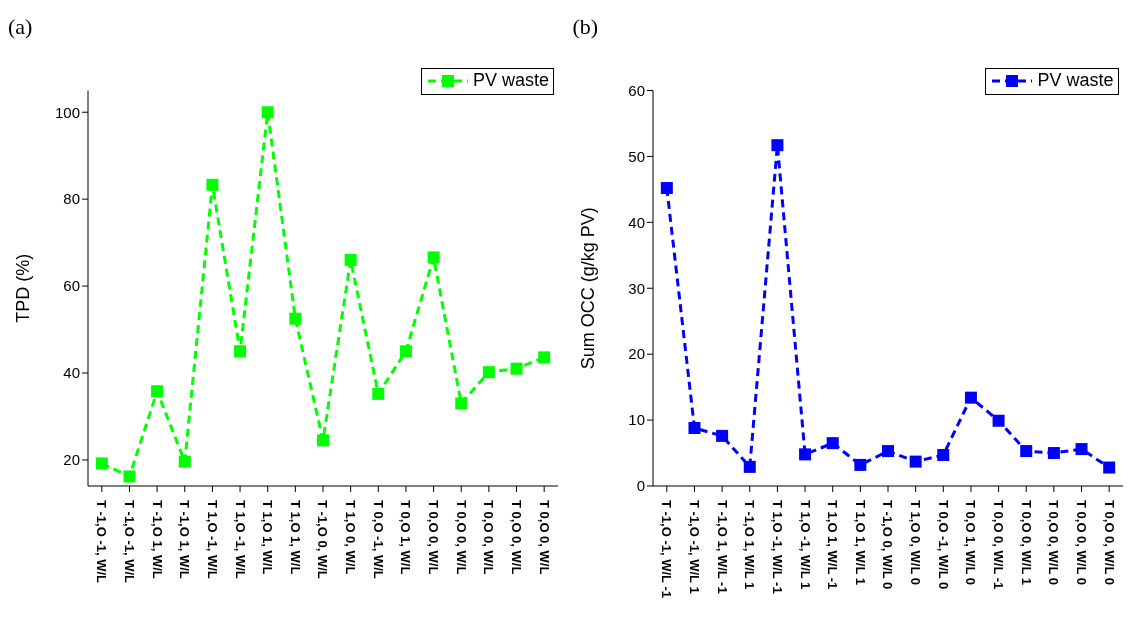 The image size is (1137, 634). What do you see at coordinates (67, 112) in the screenshot?
I see `y-tick-label: 100` at bounding box center [67, 112].